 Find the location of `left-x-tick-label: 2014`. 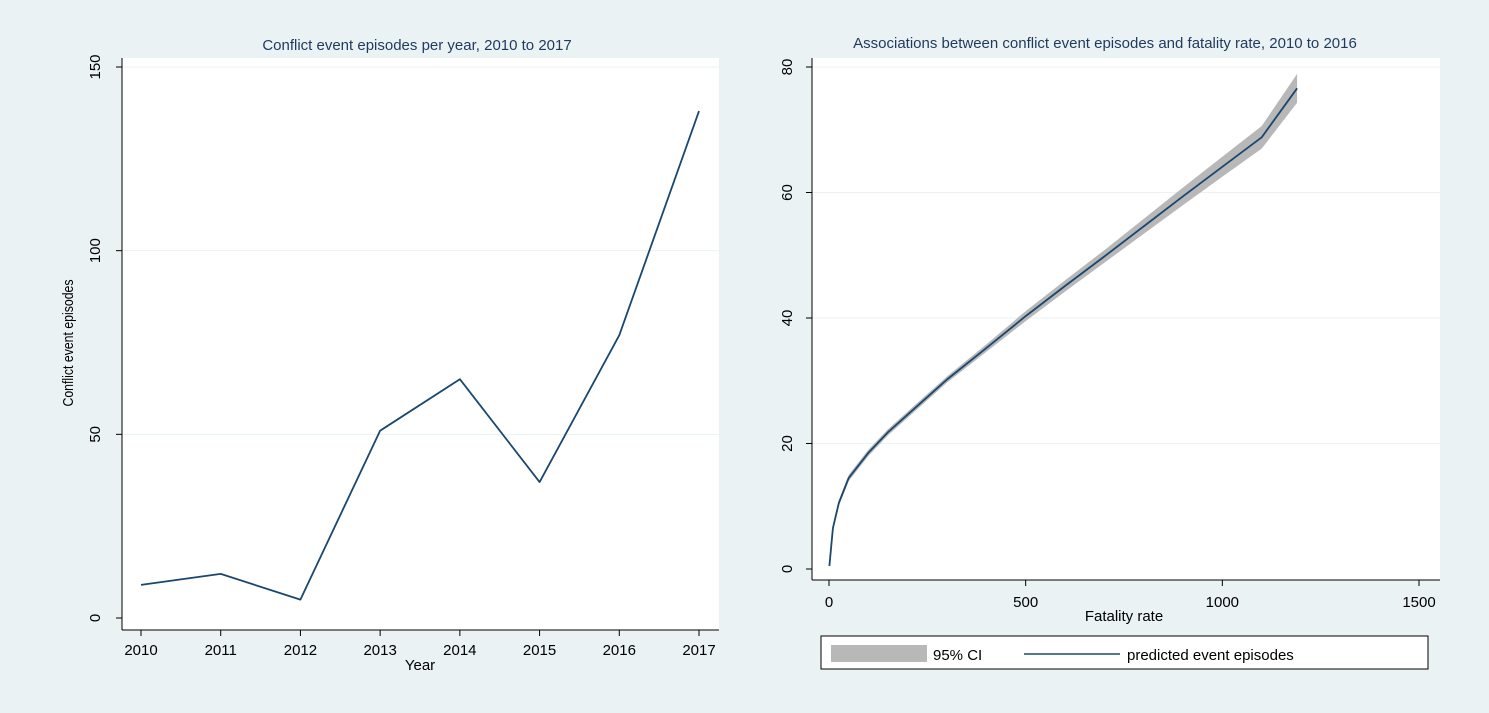

left-x-tick-label: 2014 is located at coordinates (459, 650).